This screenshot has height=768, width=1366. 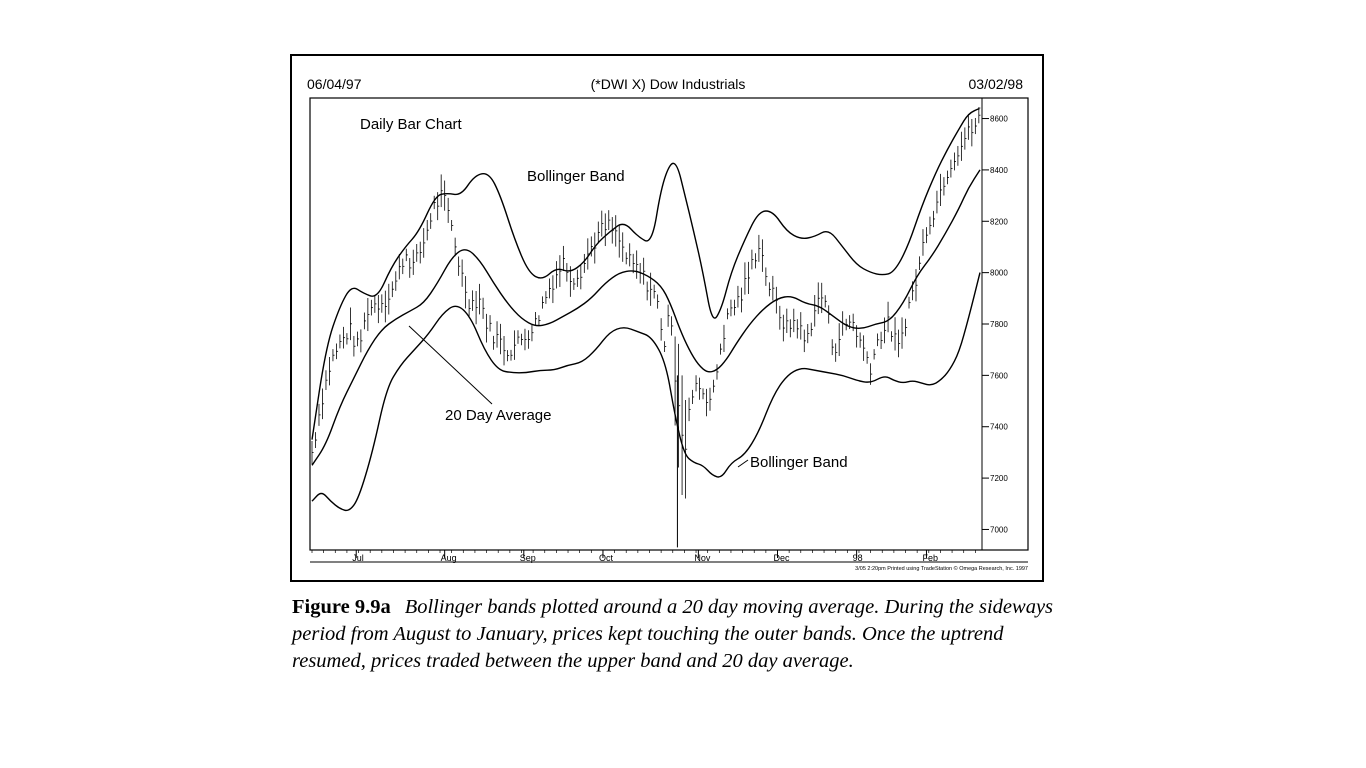 I want to click on y-tick-label: 8000, so click(x=999, y=273).